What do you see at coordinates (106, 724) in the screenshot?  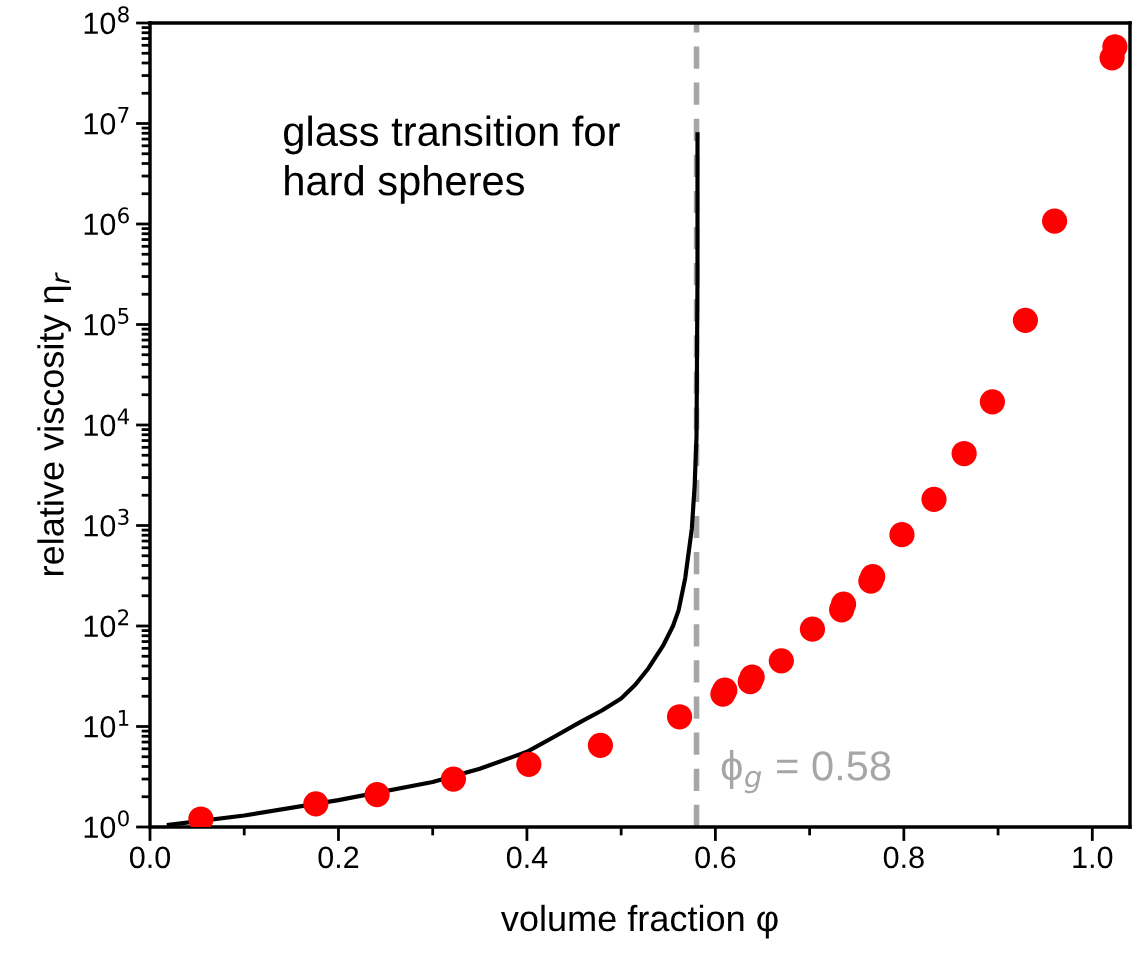 I see `y-tick-label: 10$^{1}$` at bounding box center [106, 724].